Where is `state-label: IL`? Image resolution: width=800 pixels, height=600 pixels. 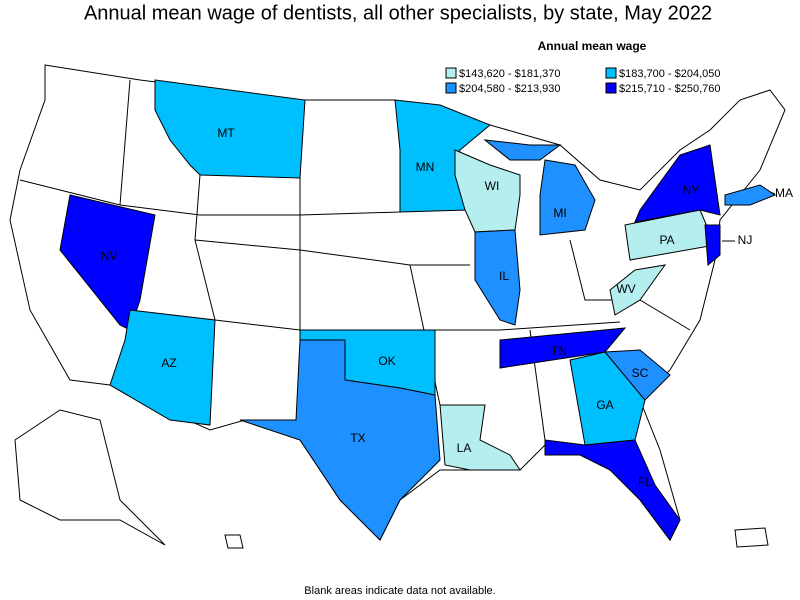 state-label: IL is located at coordinates (504, 276).